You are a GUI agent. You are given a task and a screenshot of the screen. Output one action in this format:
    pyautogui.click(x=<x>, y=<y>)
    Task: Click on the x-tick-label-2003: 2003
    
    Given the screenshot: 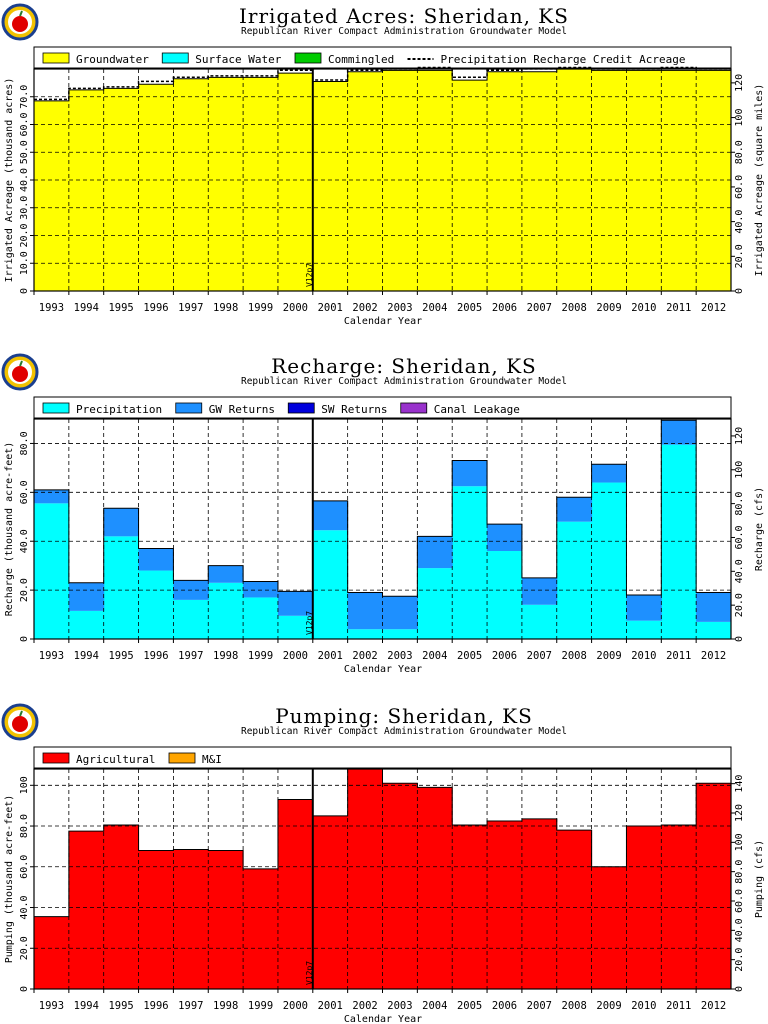 What is the action you would take?
    pyautogui.click(x=399, y=1006)
    